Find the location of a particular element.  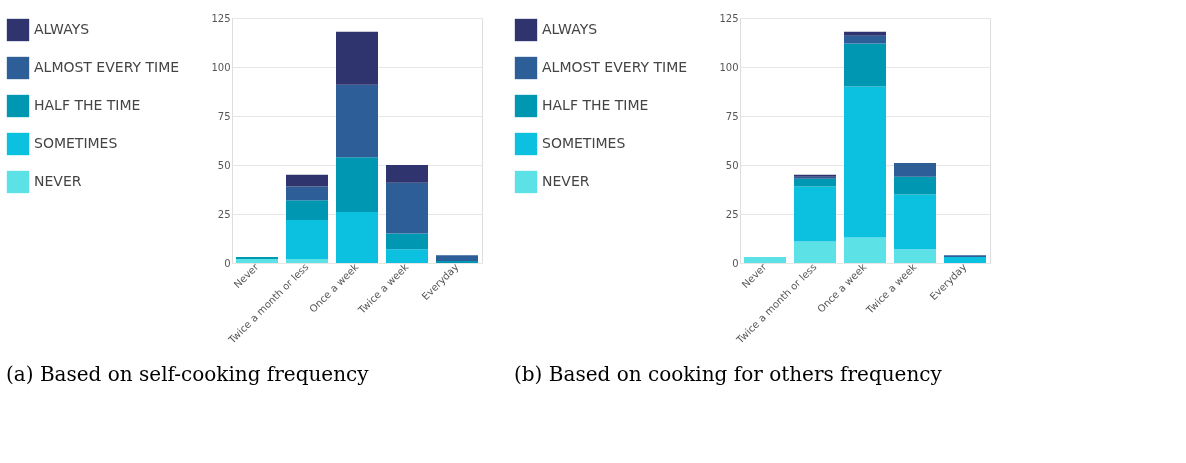

text: (b) Based on cooking for others frequency is located at coordinates (728, 373).